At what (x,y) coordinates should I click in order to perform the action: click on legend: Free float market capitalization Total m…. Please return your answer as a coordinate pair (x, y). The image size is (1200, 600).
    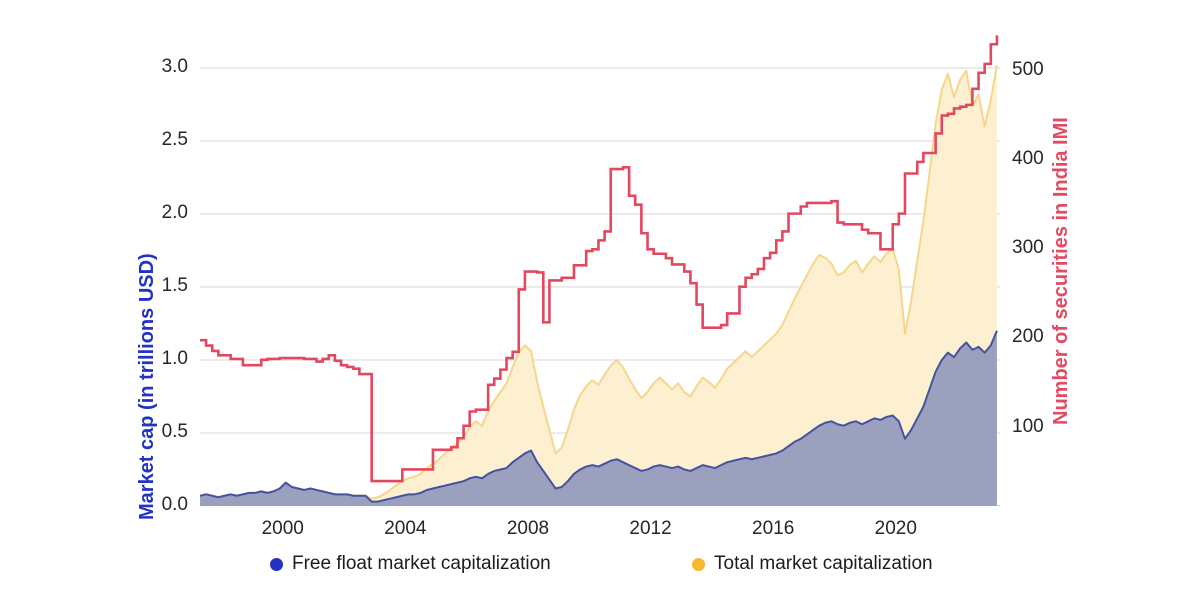
    Looking at the image, I should click on (600, 564).